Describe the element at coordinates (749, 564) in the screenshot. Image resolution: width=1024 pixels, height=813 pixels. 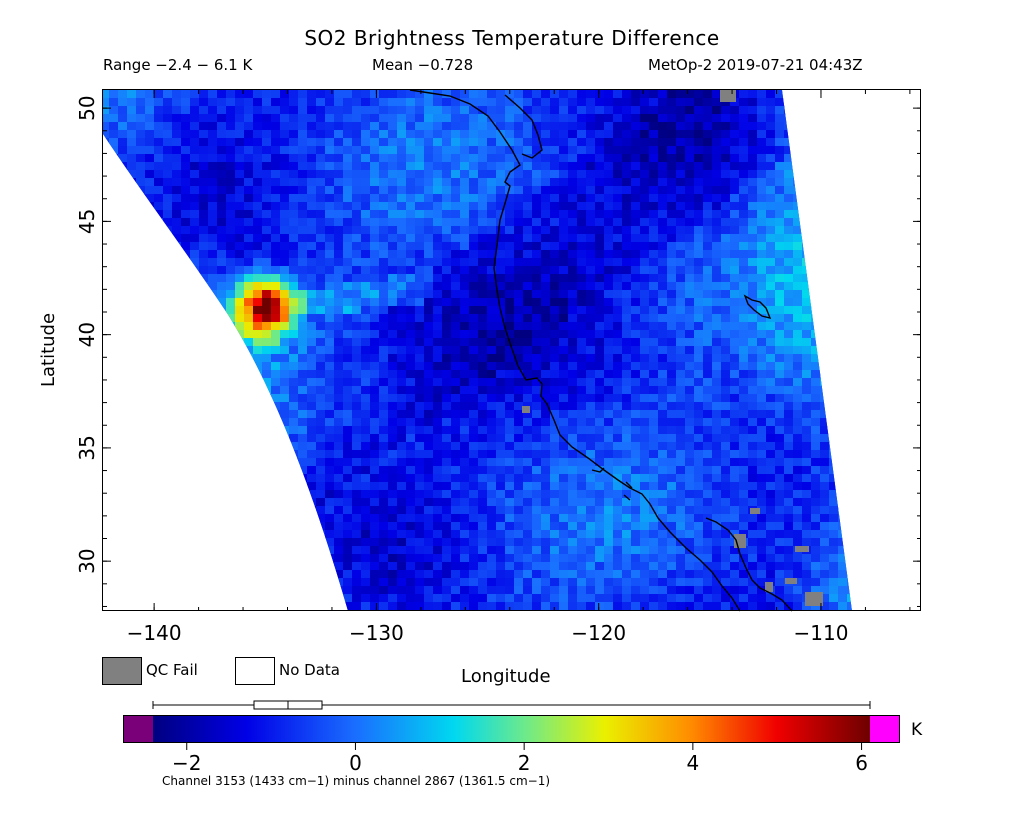
I see `baja-peninsula-line` at that location.